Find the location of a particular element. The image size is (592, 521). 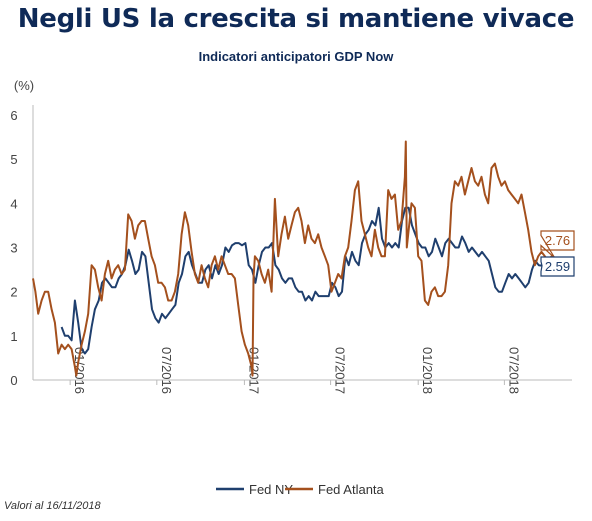

end-label-fed-ny: 2.59 is located at coordinates (557, 266).